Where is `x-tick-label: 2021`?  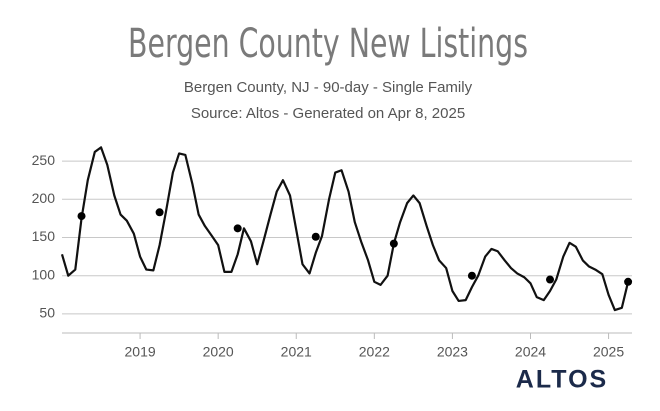
x-tick-label: 2021 is located at coordinates (296, 352).